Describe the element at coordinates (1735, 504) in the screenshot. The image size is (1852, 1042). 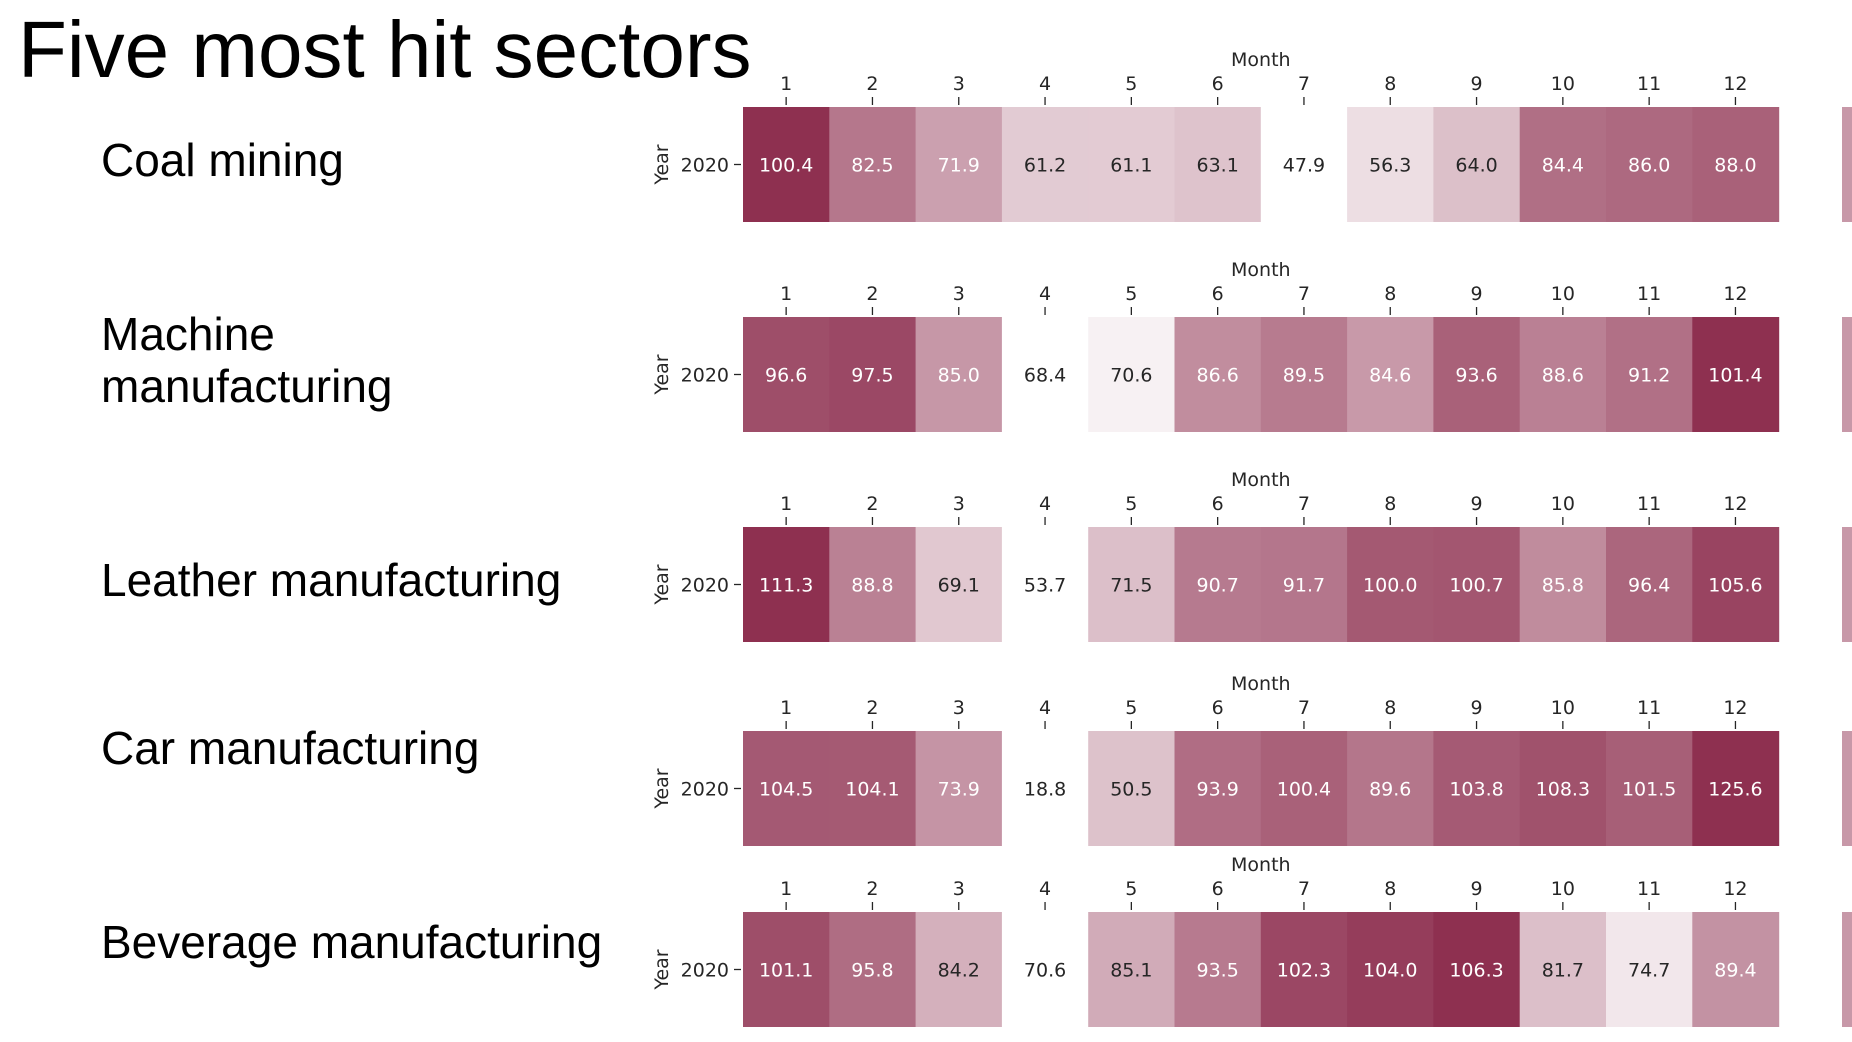
I see `month-tick-label-2-12: 12` at that location.